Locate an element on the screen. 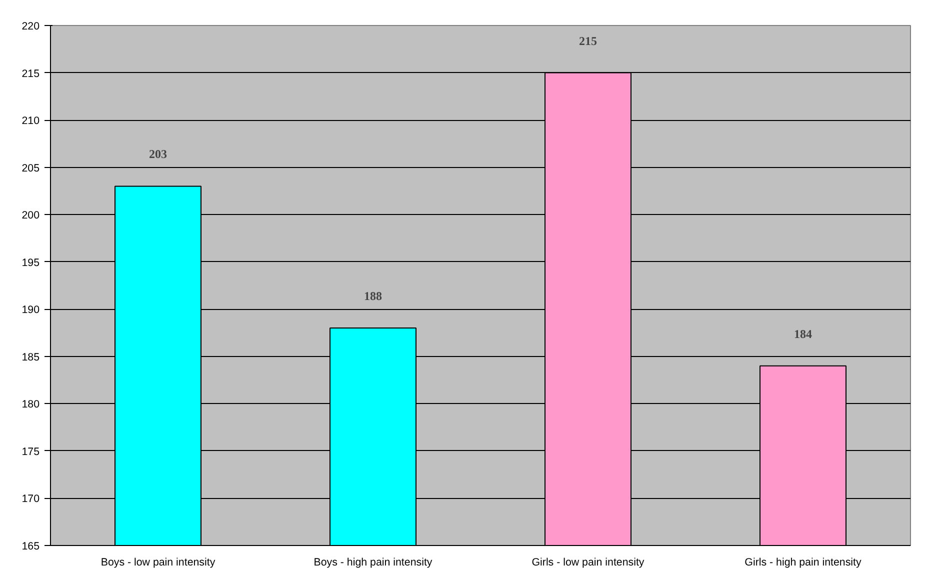  y-tick-label: 195 is located at coordinates (31, 262).